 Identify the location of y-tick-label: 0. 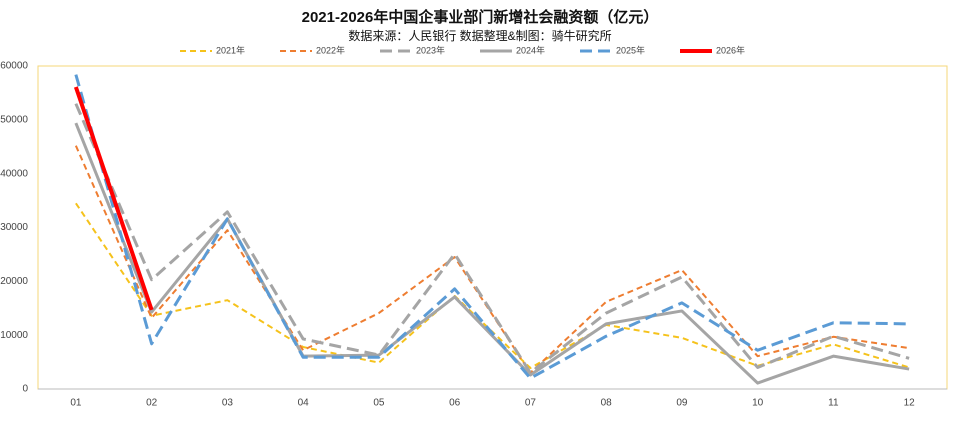
(25, 389).